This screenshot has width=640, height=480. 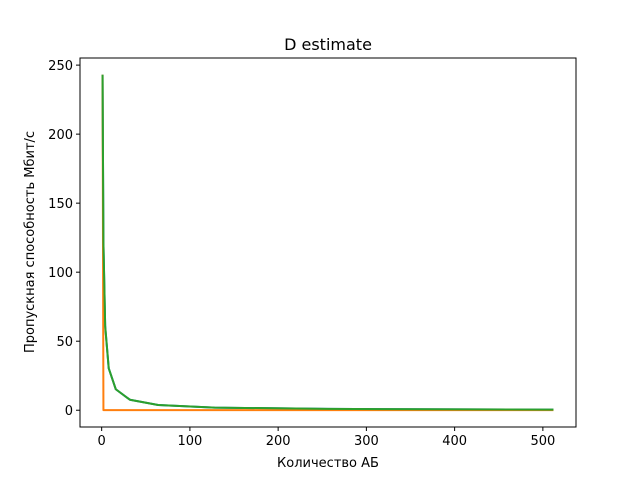 I want to click on y-tick-label: 100, so click(x=60, y=273).